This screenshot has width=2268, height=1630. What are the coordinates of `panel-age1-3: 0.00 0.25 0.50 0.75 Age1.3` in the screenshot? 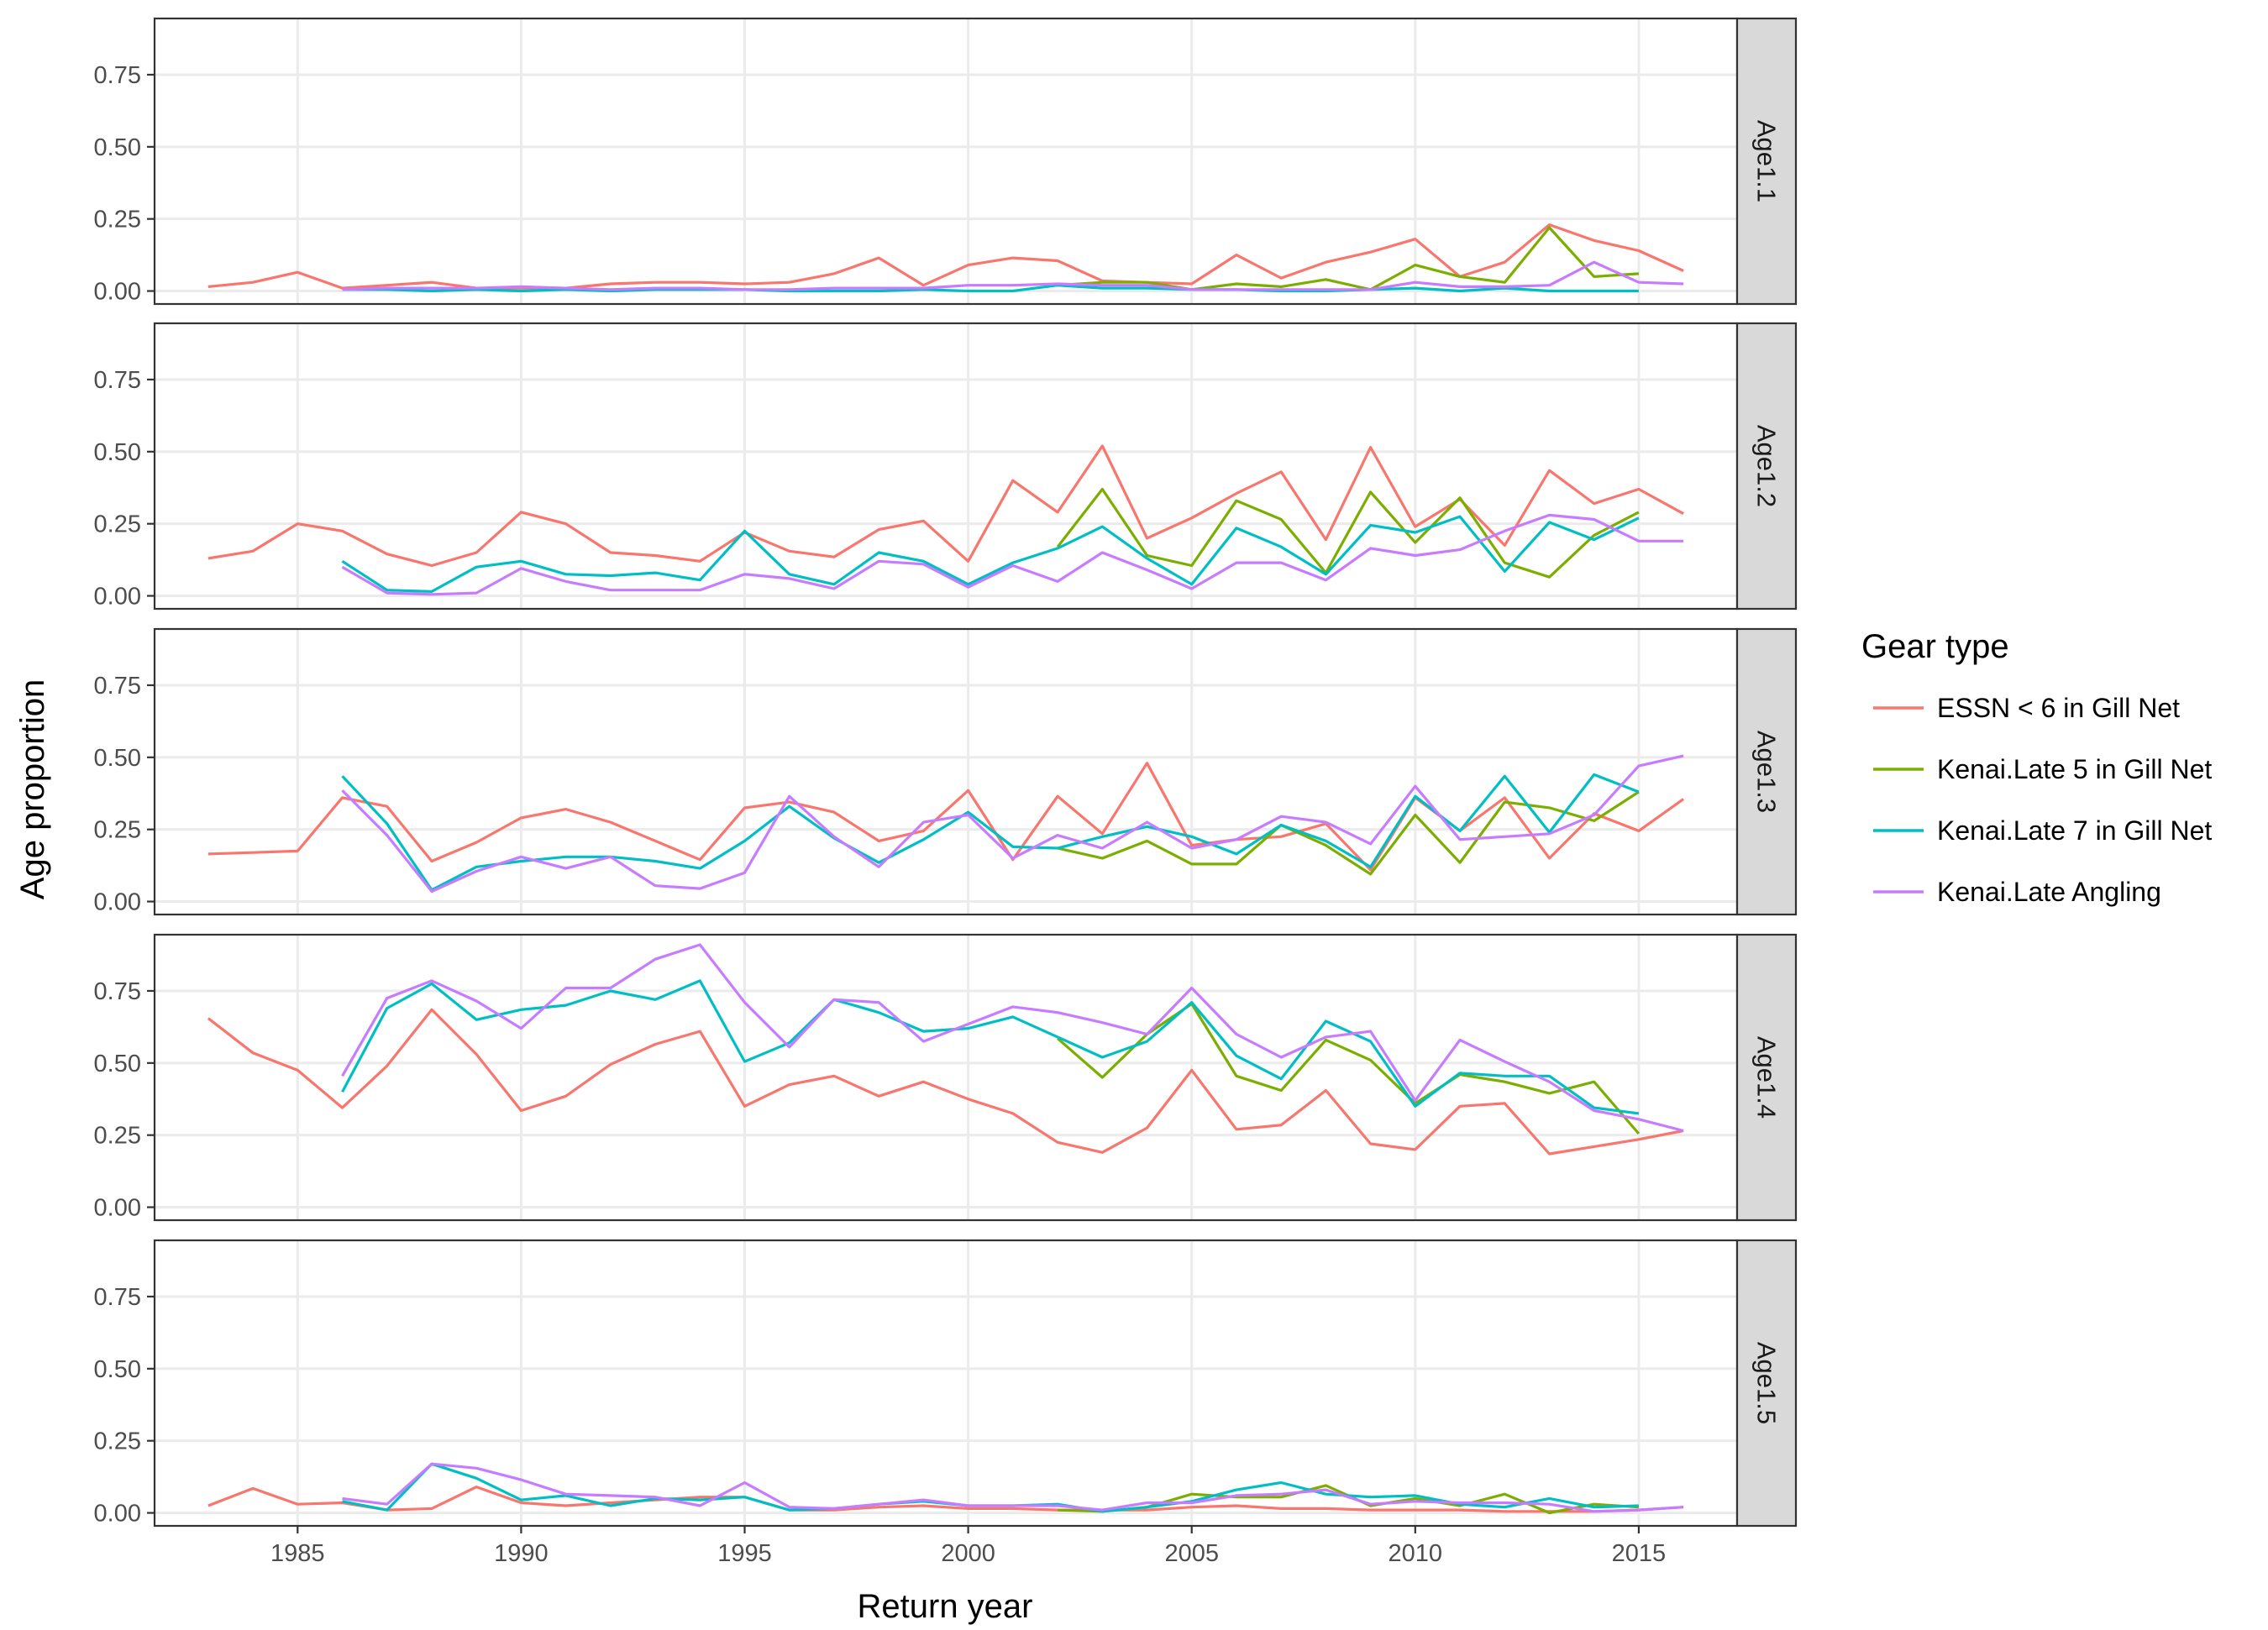 It's located at (946, 771).